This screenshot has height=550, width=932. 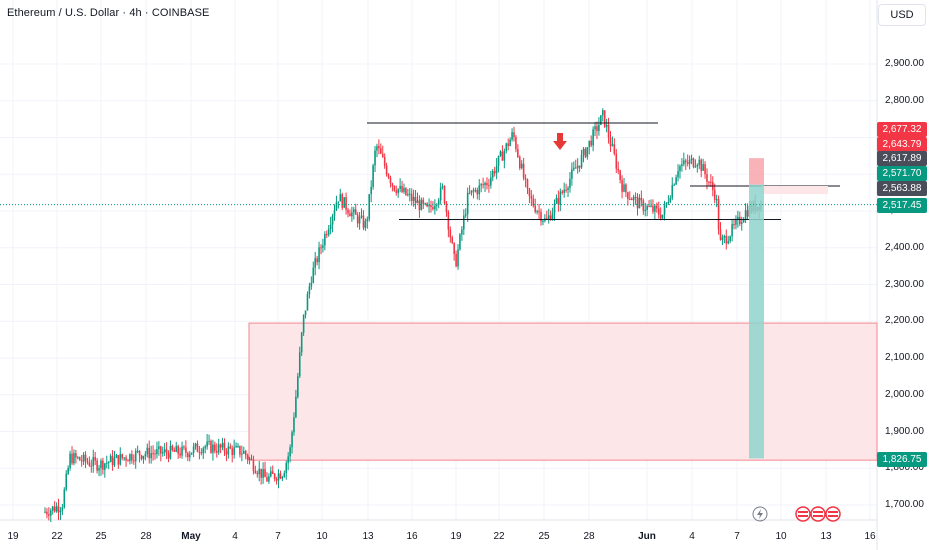 What do you see at coordinates (146, 536) in the screenshot?
I see `time-tick-label: 28` at bounding box center [146, 536].